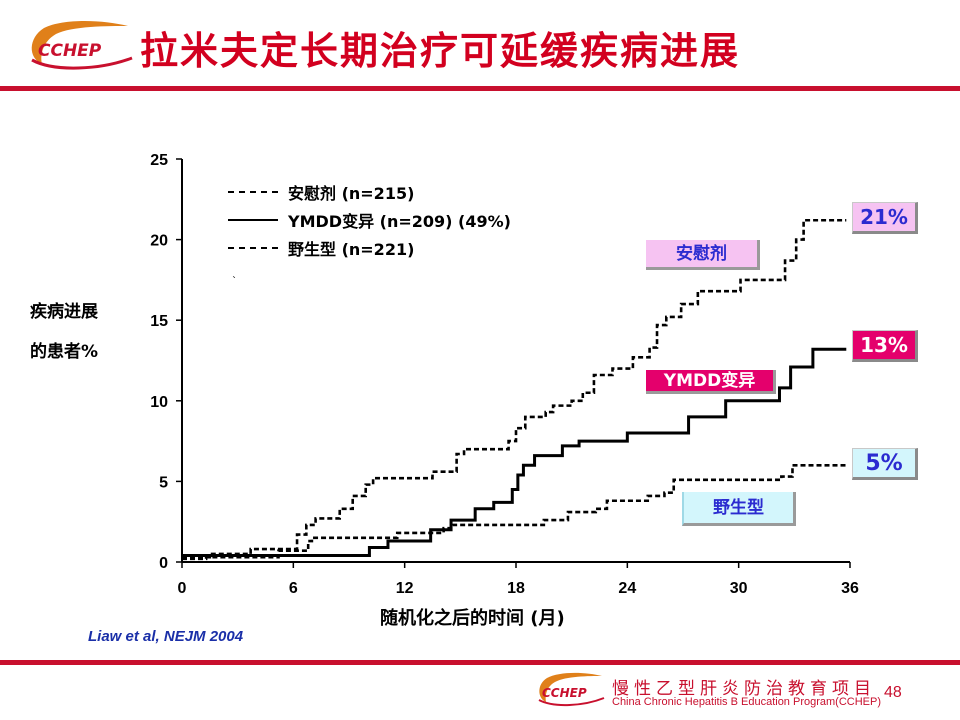 Image resolution: width=960 pixels, height=720 pixels. I want to click on cchep-logo: CCHEP, so click(80, 45).